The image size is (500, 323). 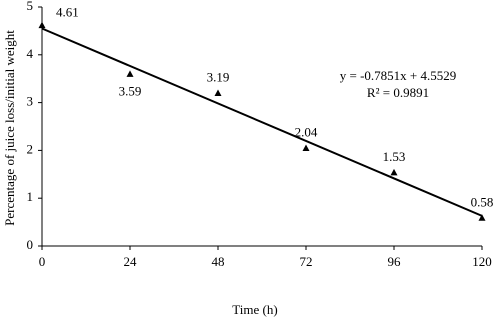 What do you see at coordinates (42, 261) in the screenshot?
I see `x-tick-label: 0` at bounding box center [42, 261].